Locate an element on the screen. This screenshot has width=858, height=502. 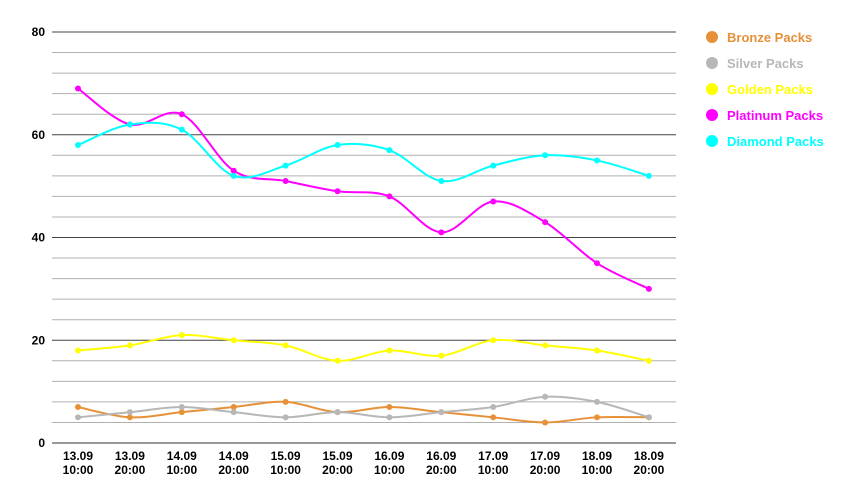
legend-item-diamond-packs: Diamond Packs is located at coordinates (765, 141).